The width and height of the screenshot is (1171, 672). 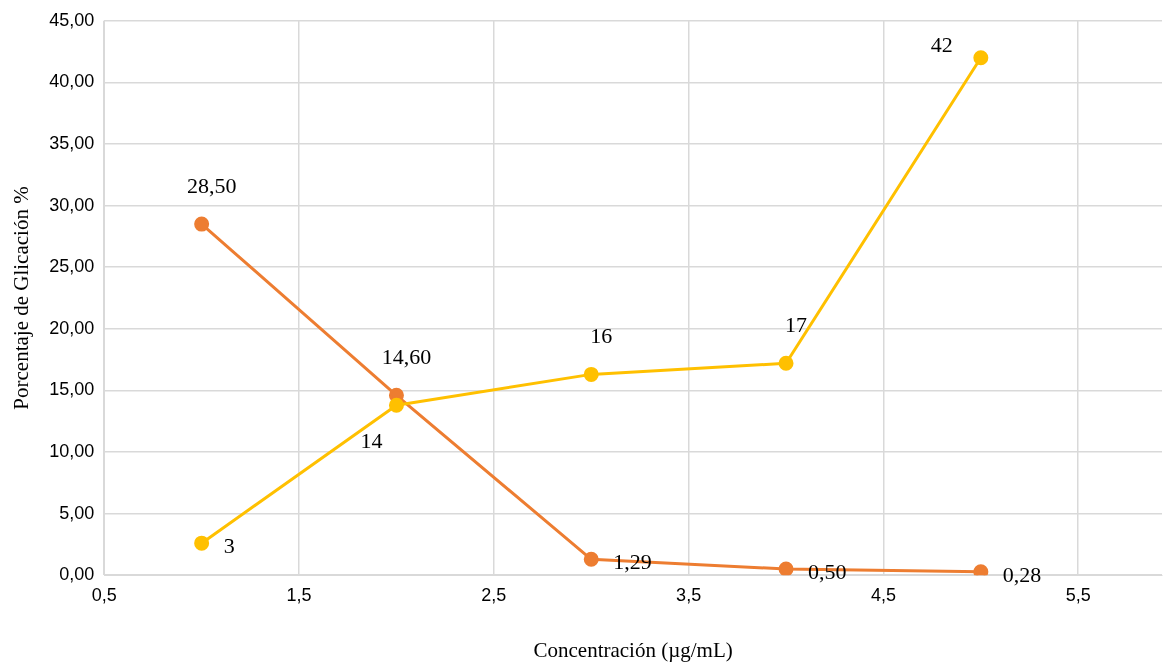 I want to click on data-label: 14,60, so click(x=406, y=357).